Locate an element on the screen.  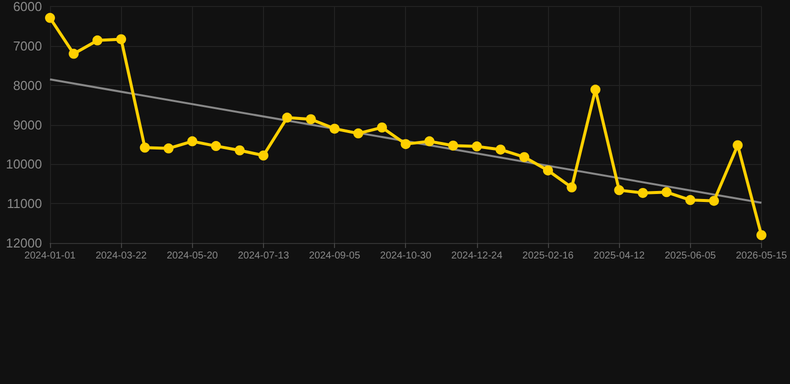
x-tick-label: 2024-03-22 is located at coordinates (122, 256).